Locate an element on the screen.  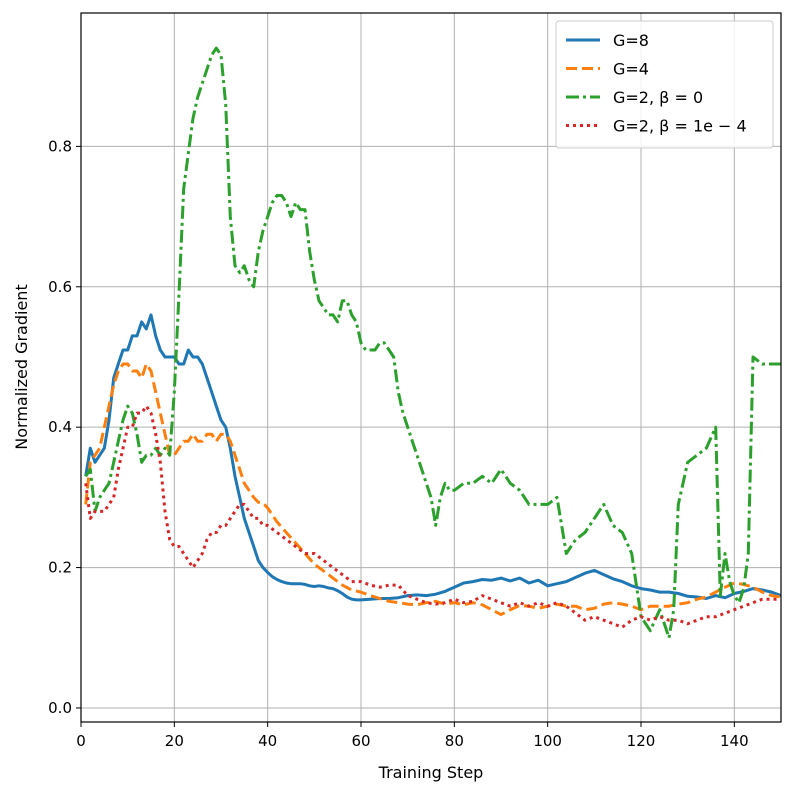
y-tick-label: 0.8 is located at coordinates (60, 146).